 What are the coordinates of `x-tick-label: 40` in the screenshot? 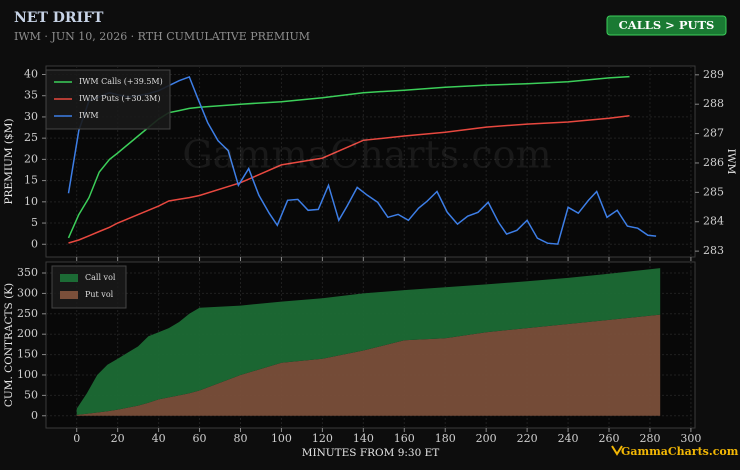 It's located at (159, 438).